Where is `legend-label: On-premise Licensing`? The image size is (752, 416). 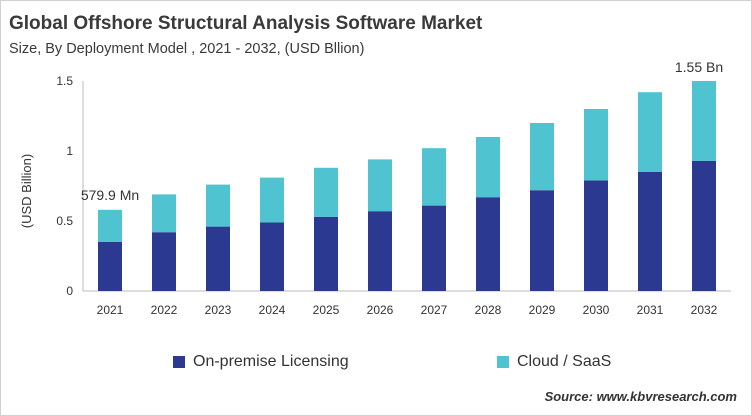
legend-label: On-premise Licensing is located at coordinates (271, 361).